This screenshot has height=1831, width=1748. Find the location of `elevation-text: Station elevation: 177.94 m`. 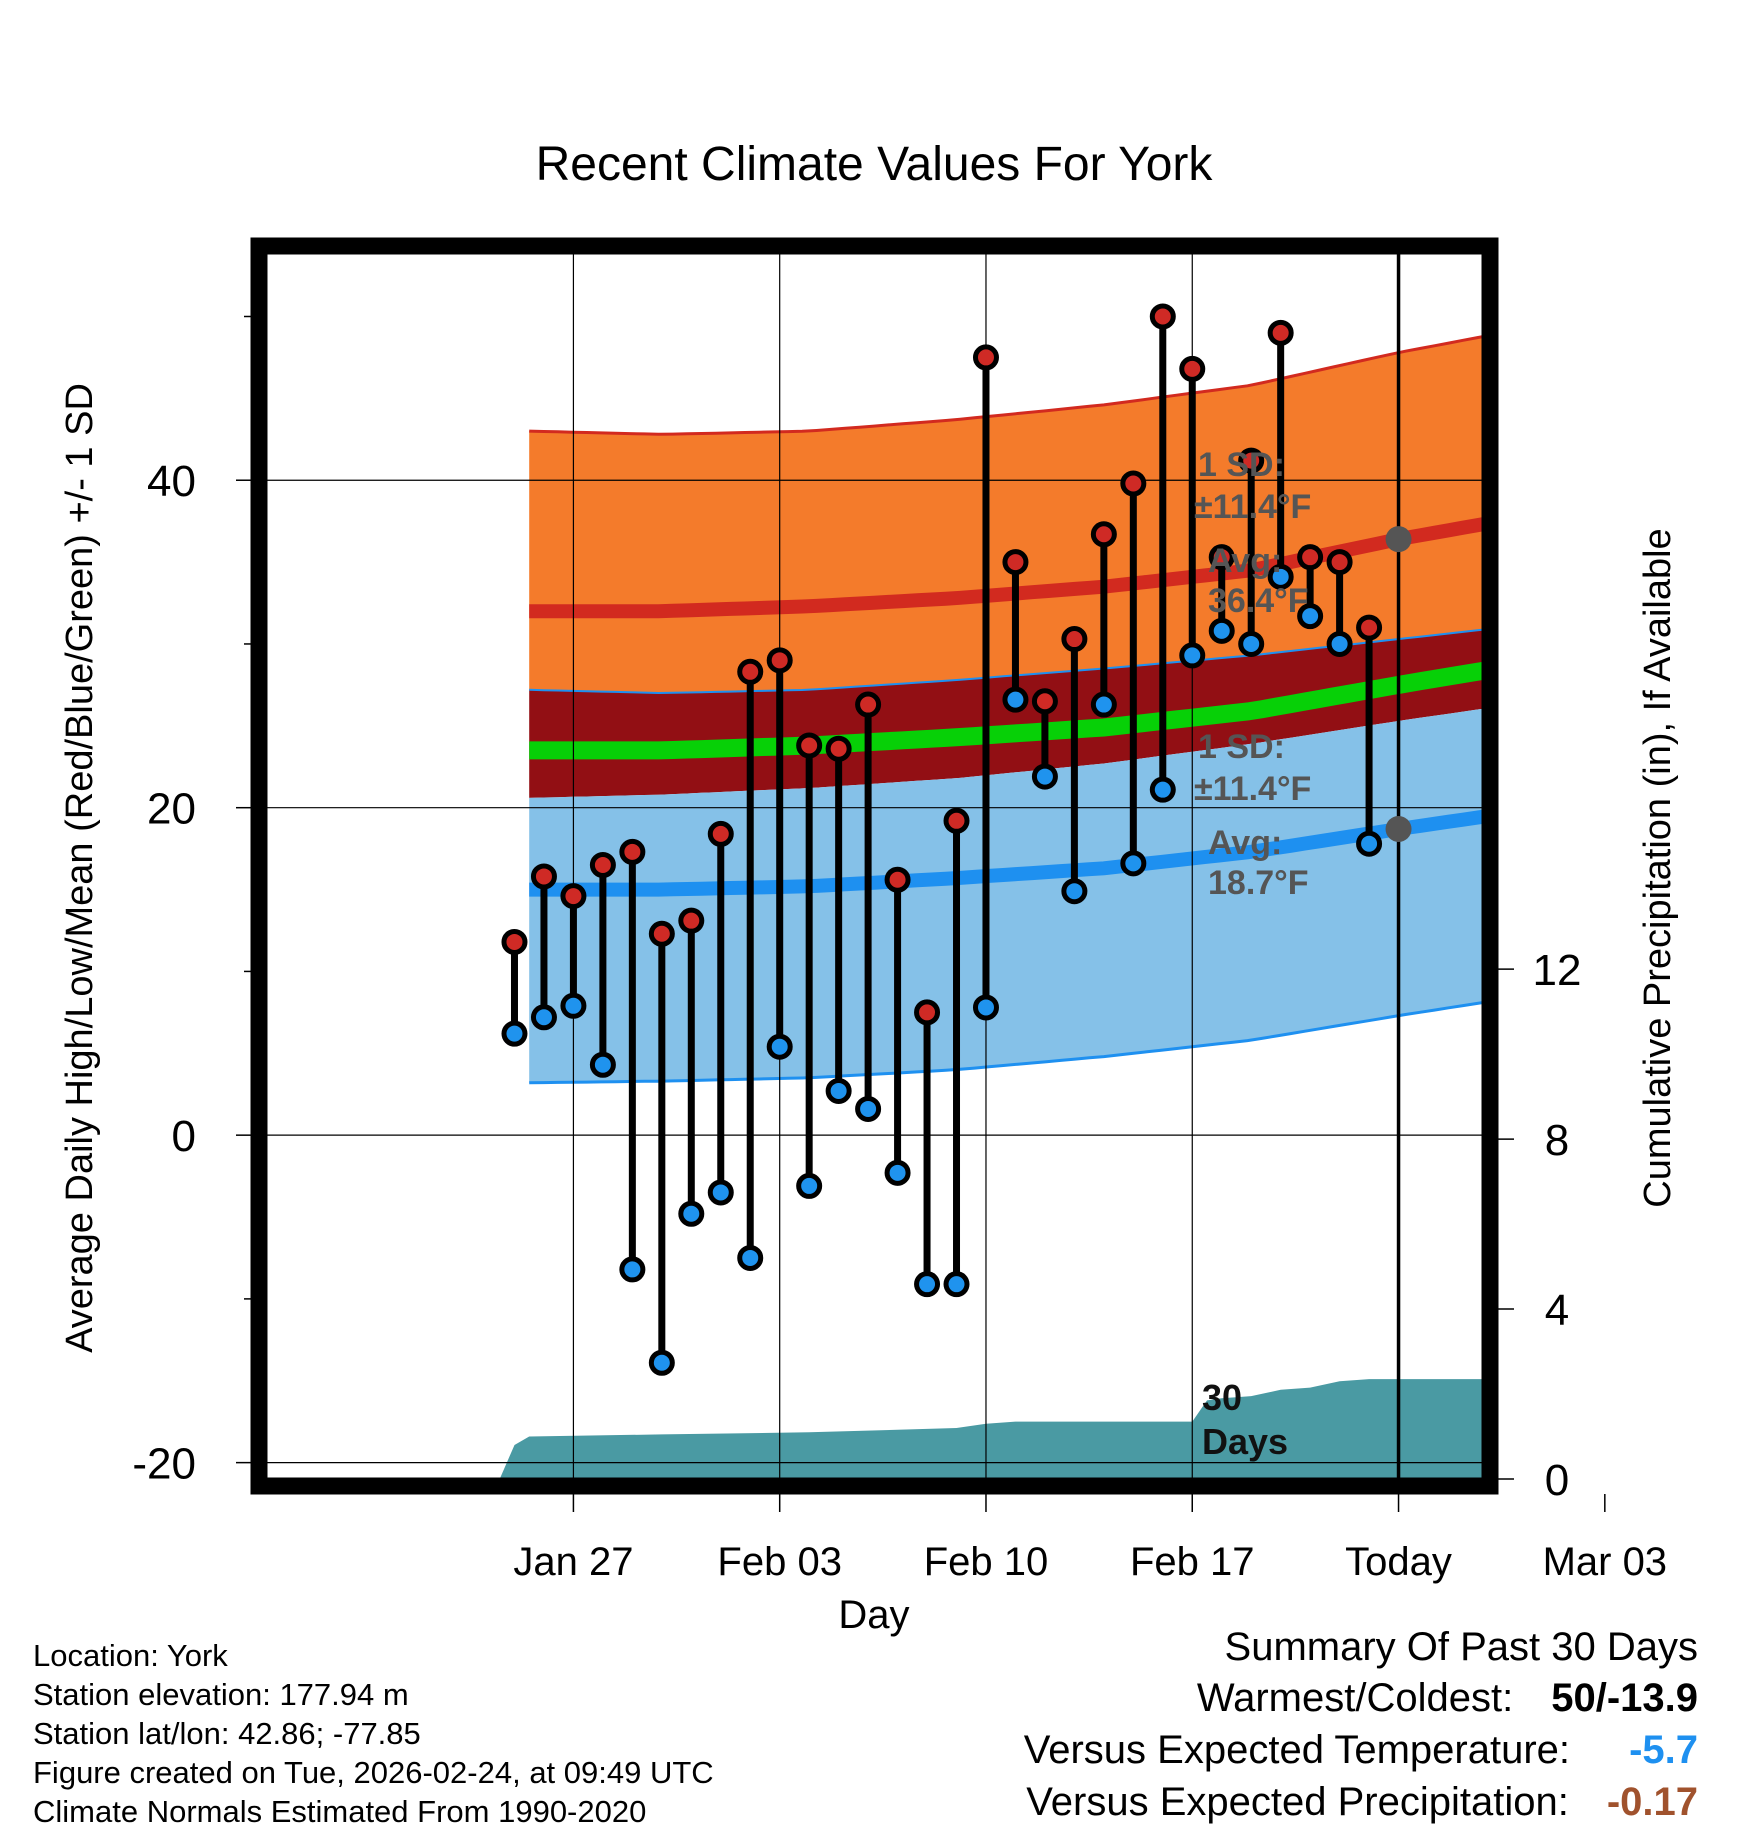

elevation-text: Station elevation: 177.94 m is located at coordinates (221, 1694).